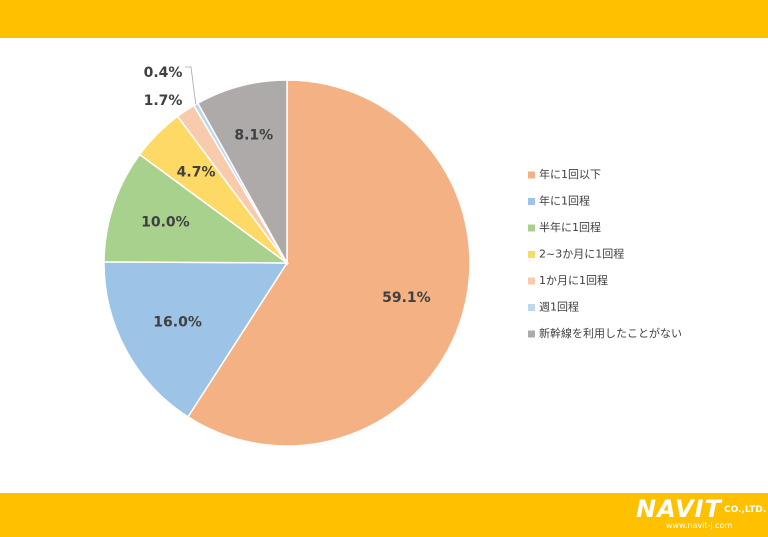  Describe the element at coordinates (384, 19) in the screenshot. I see `top-banner` at that location.